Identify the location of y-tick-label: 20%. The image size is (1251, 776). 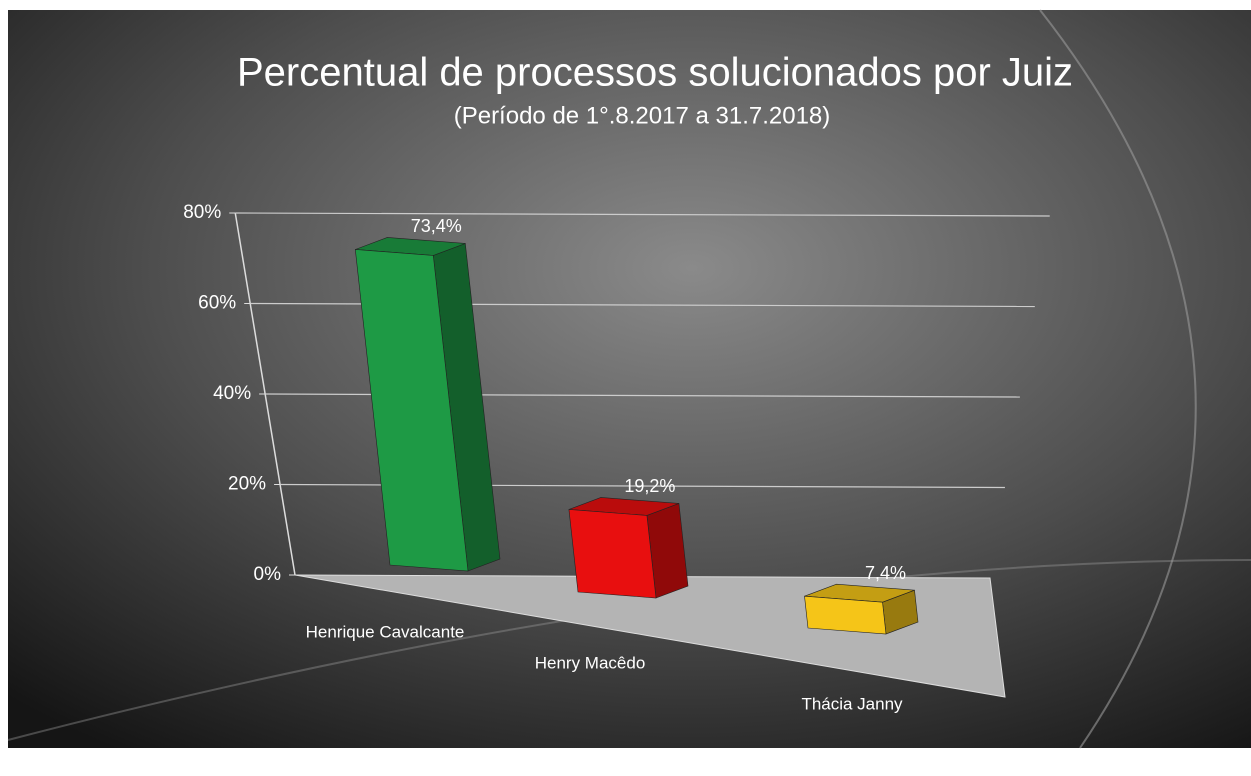
(247, 484).